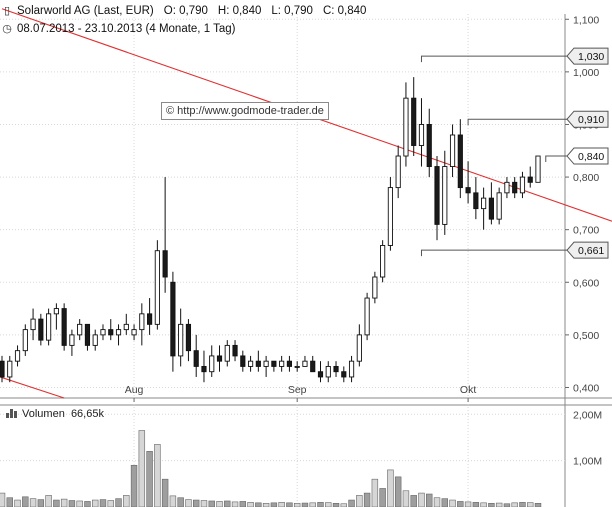 The height and width of the screenshot is (507, 612). Describe the element at coordinates (11, 413) in the screenshot. I see `volume-icon` at that location.